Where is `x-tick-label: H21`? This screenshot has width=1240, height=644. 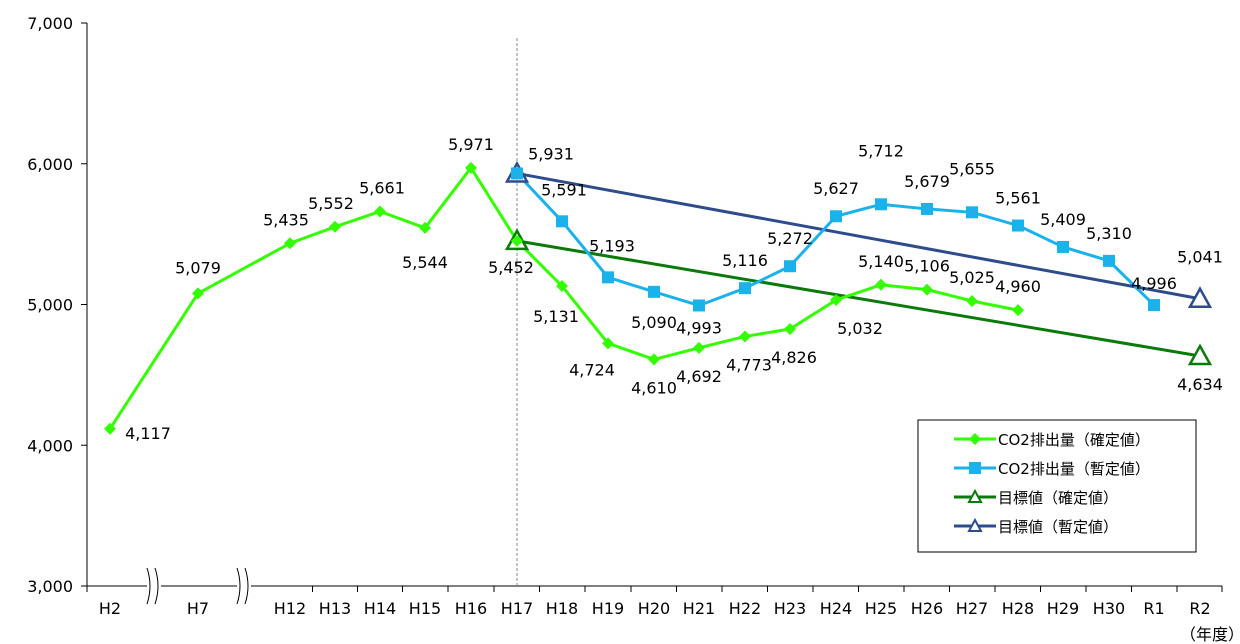
x-tick-label: H21 is located at coordinates (699, 608).